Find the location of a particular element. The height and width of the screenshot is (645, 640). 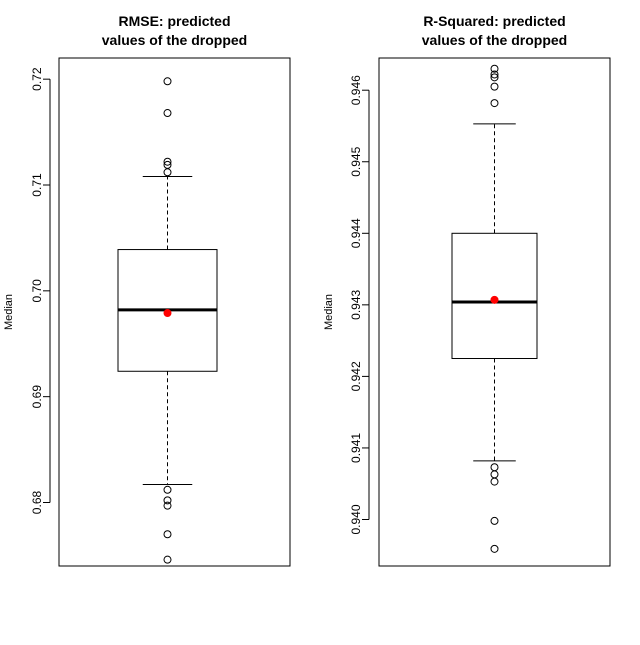

y-tick-label: 0.71 is located at coordinates (37, 185).